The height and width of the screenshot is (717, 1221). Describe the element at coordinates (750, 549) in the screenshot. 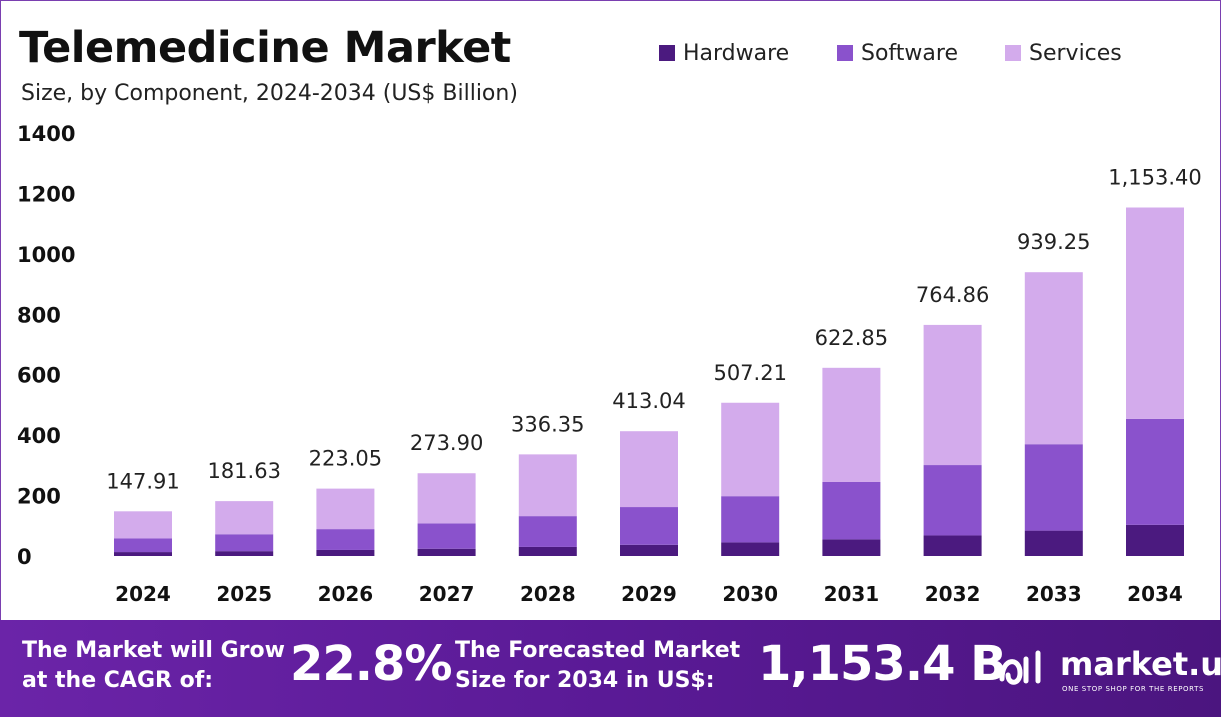

I see `bar-segment-hardware-2030` at that location.